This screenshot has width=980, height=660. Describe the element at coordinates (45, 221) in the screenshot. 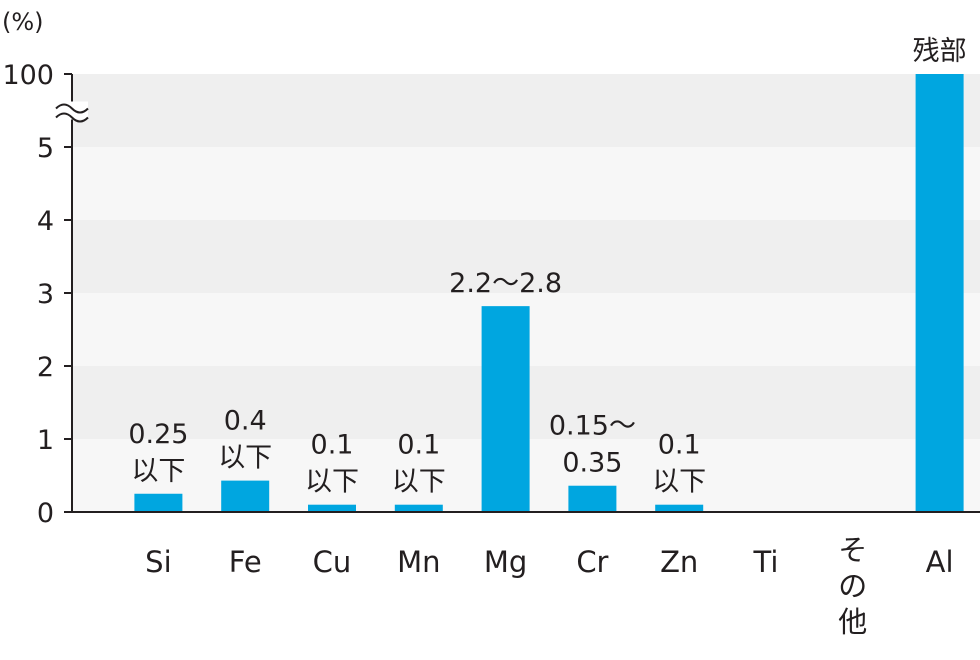

I see `y-tick-label: 4` at that location.